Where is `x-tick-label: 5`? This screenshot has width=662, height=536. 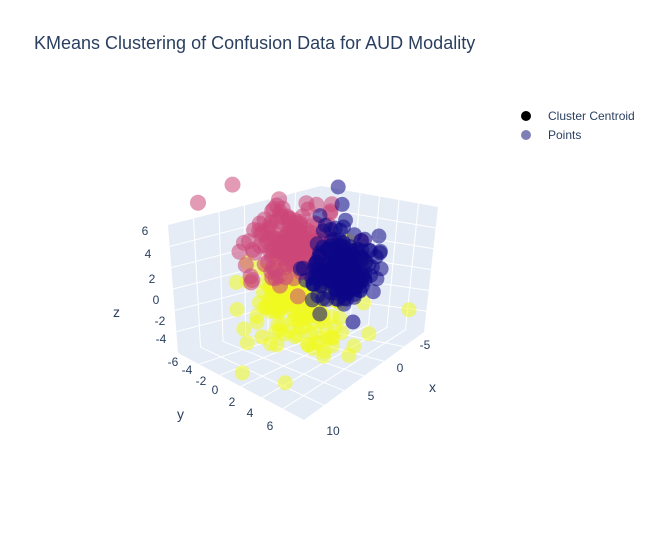
x-tick-label: 5 is located at coordinates (371, 396).